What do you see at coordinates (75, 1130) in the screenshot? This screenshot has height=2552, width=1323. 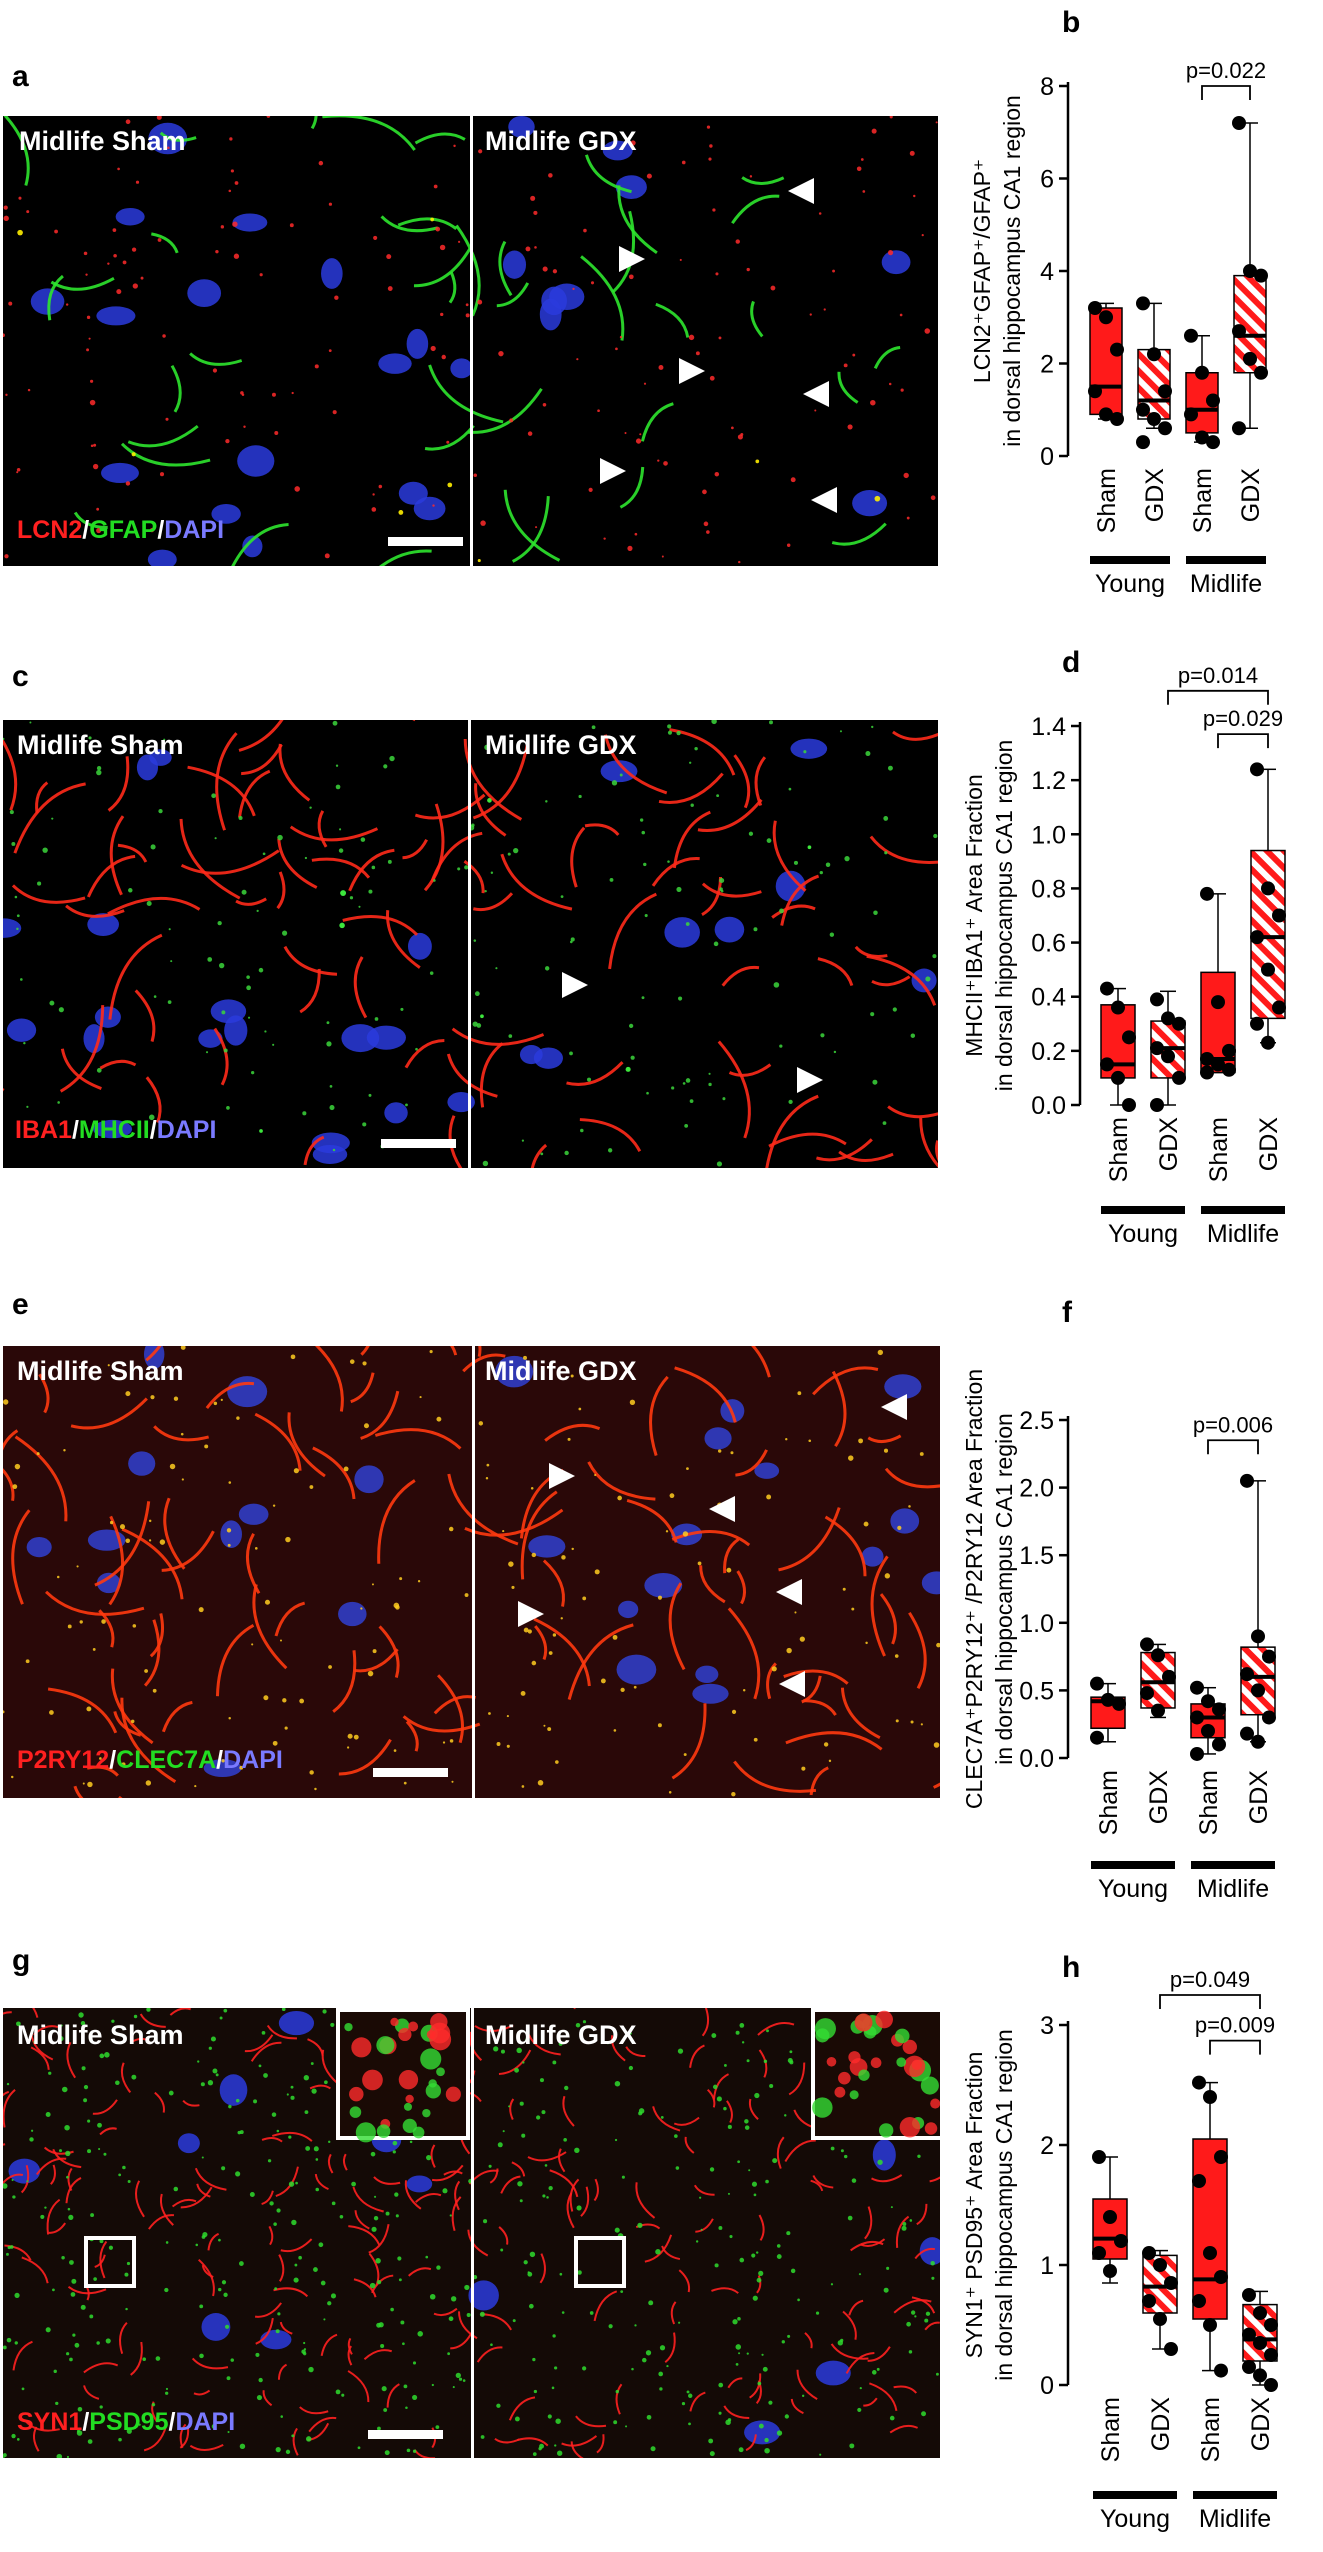 I see `stain-c-part-1: /` at bounding box center [75, 1130].